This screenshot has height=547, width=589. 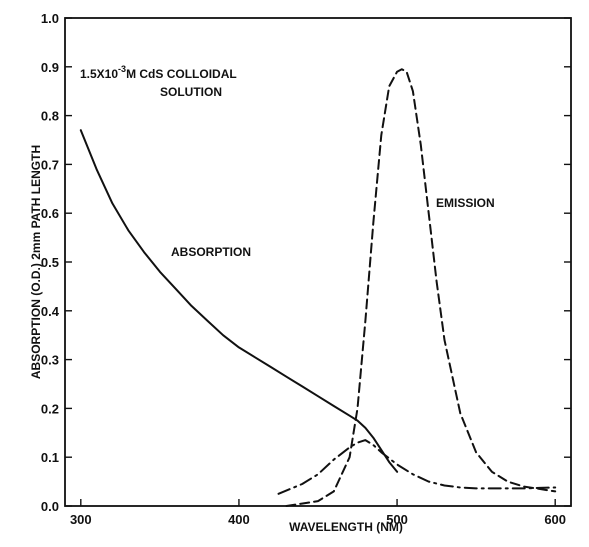 What do you see at coordinates (36, 262) in the screenshot?
I see `y-axis-label: ABSORPTION (O.D.) 2mm PATH LENGTH` at bounding box center [36, 262].